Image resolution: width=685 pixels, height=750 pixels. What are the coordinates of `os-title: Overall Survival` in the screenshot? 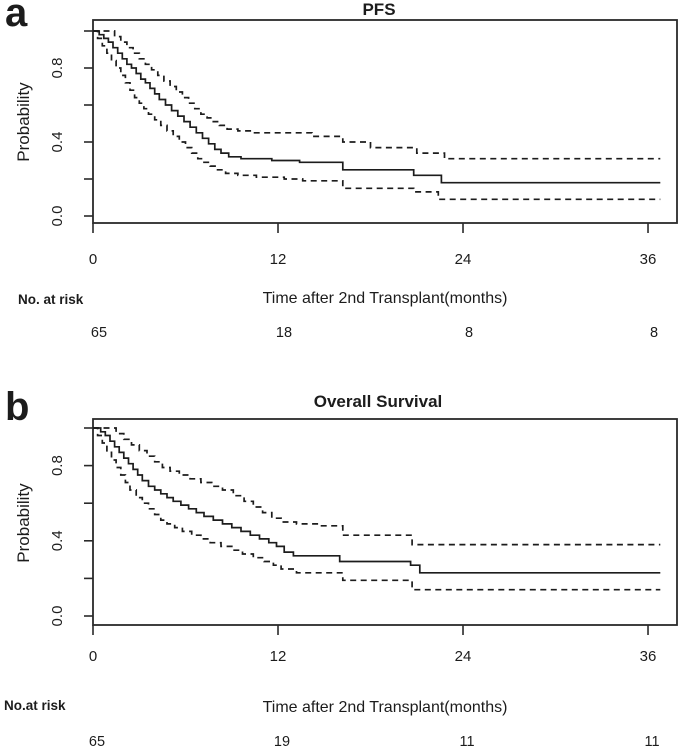 It's located at (378, 401).